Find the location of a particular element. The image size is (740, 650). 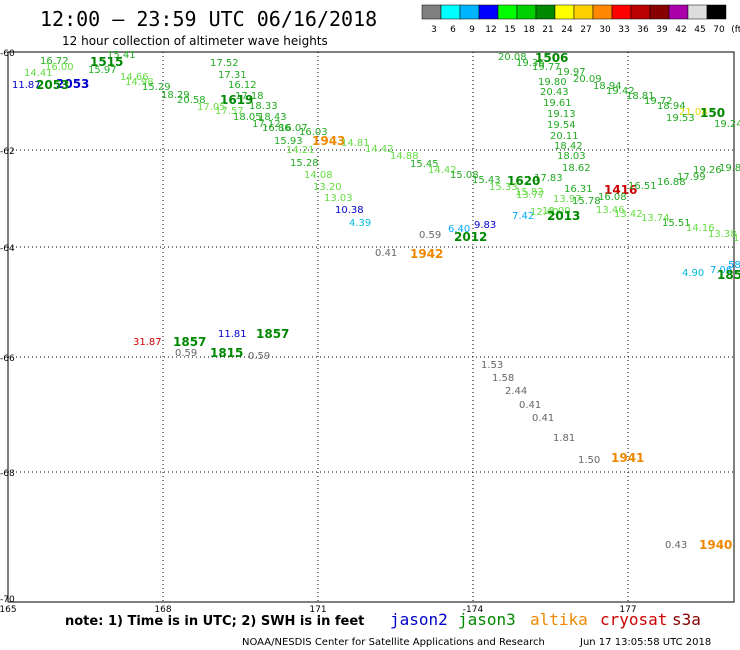

latitude-label: -60 is located at coordinates (7, 54).